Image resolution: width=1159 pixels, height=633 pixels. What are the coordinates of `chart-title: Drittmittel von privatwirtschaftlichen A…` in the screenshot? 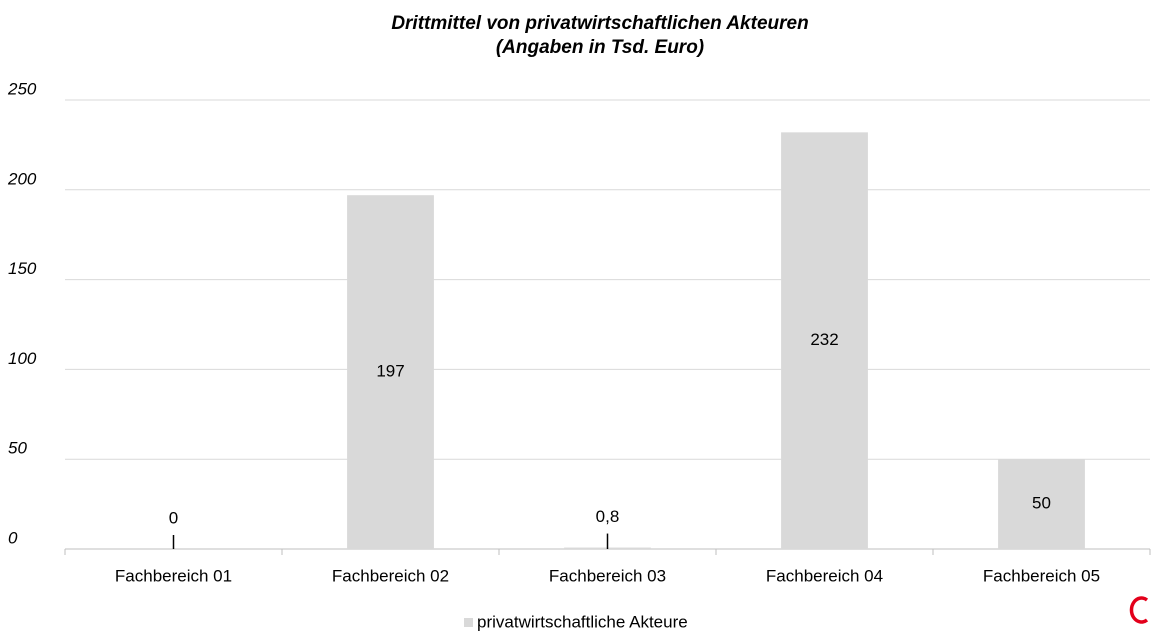 It's located at (599, 23).